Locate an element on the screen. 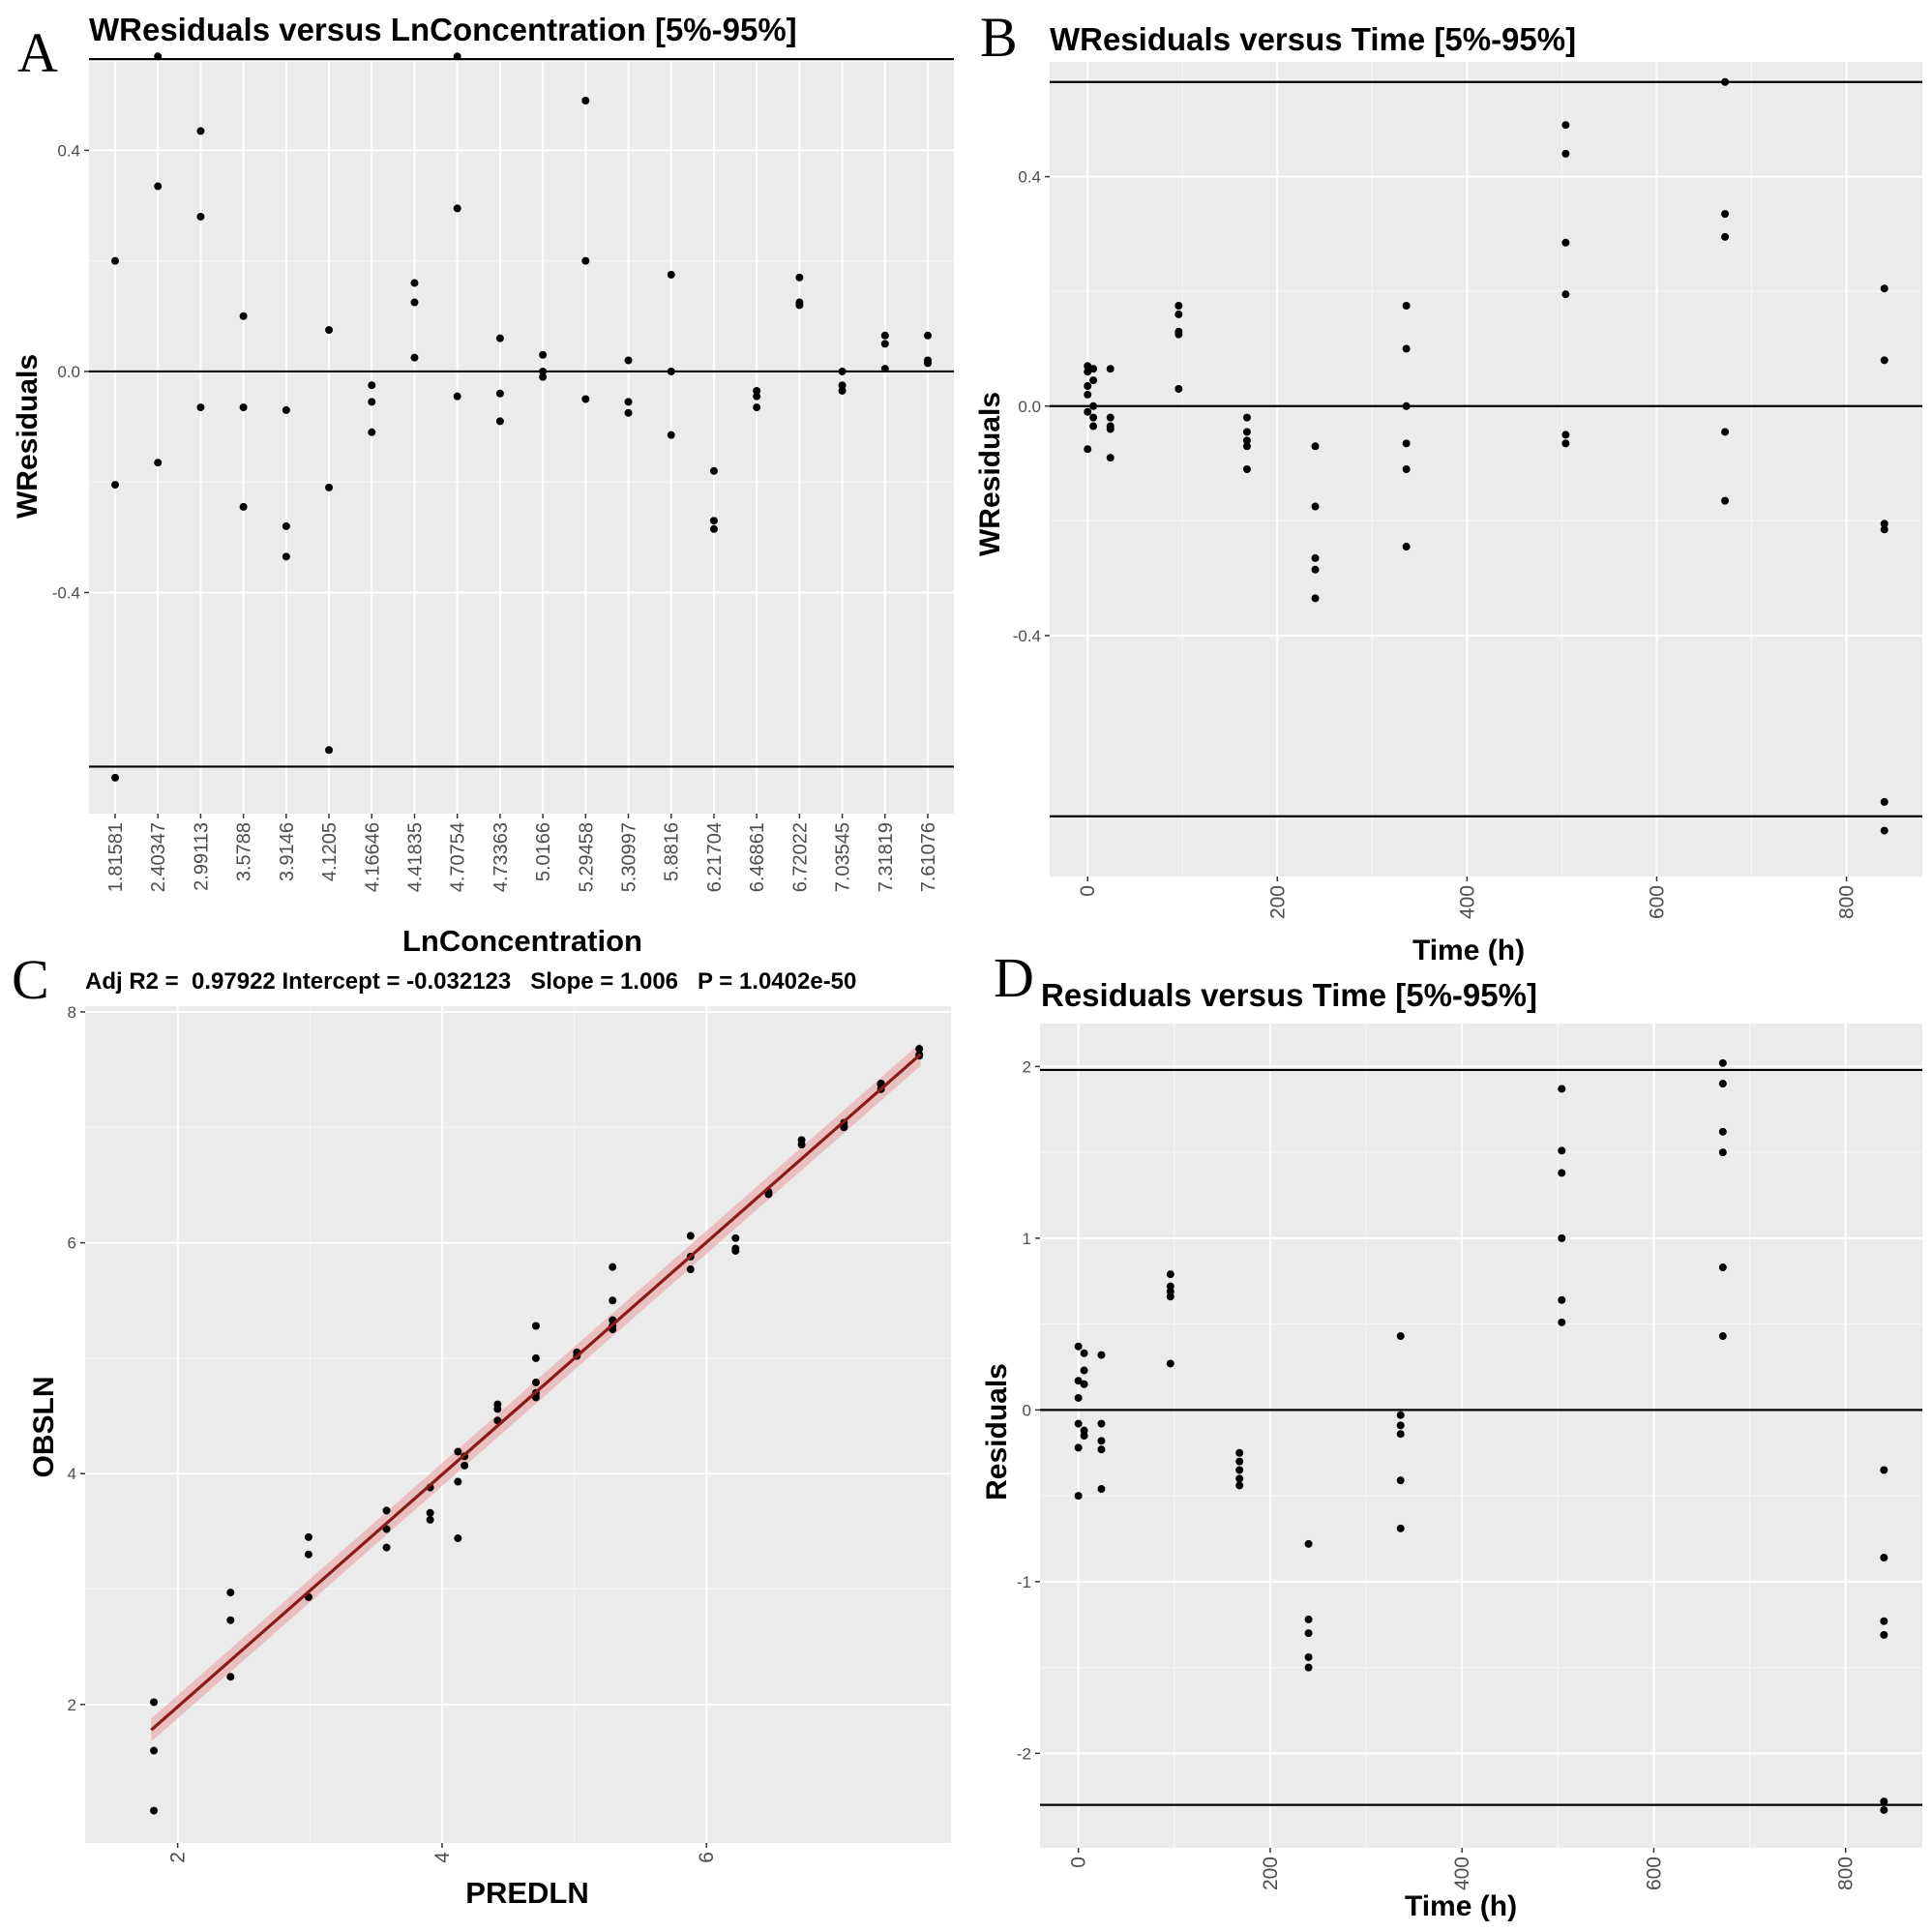 Image resolution: width=1932 pixels, height=1932 pixels. x-axis-label-c: PREDLN is located at coordinates (526, 1893).